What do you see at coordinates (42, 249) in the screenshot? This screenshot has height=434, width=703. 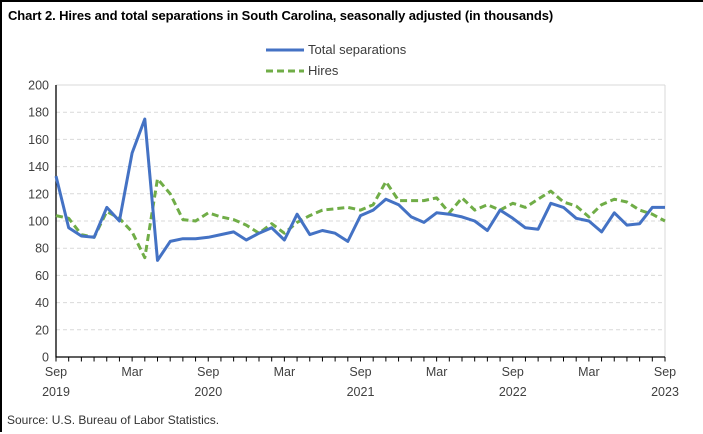 I see `y-tick-label: 80` at bounding box center [42, 249].